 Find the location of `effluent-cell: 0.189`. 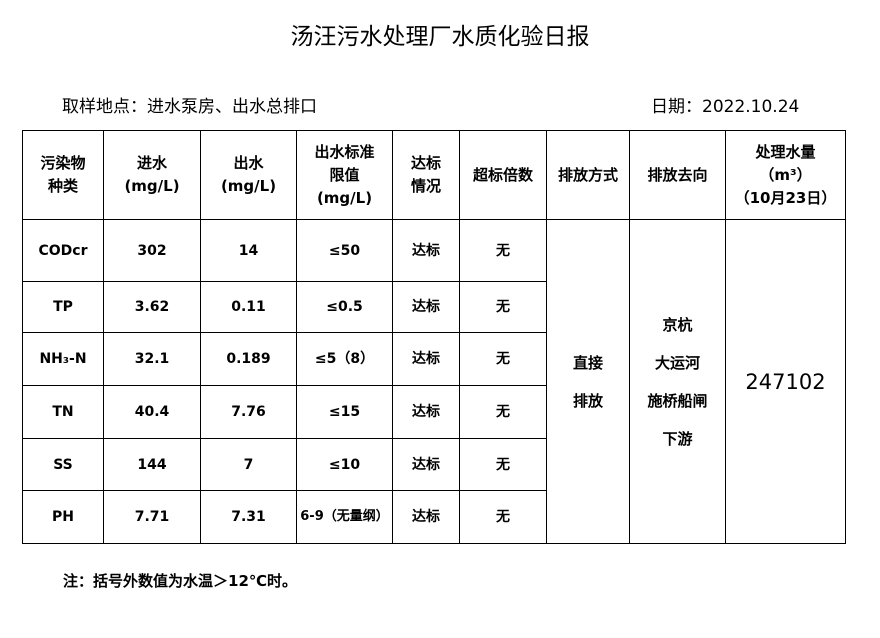

effluent-cell: 0.189 is located at coordinates (248, 359).